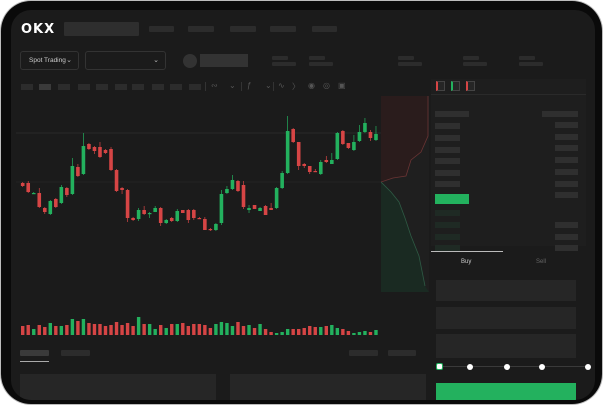 This screenshot has height=405, width=603. What do you see at coordinates (296, 86) in the screenshot?
I see `ruler-icon: 〉` at bounding box center [296, 86].